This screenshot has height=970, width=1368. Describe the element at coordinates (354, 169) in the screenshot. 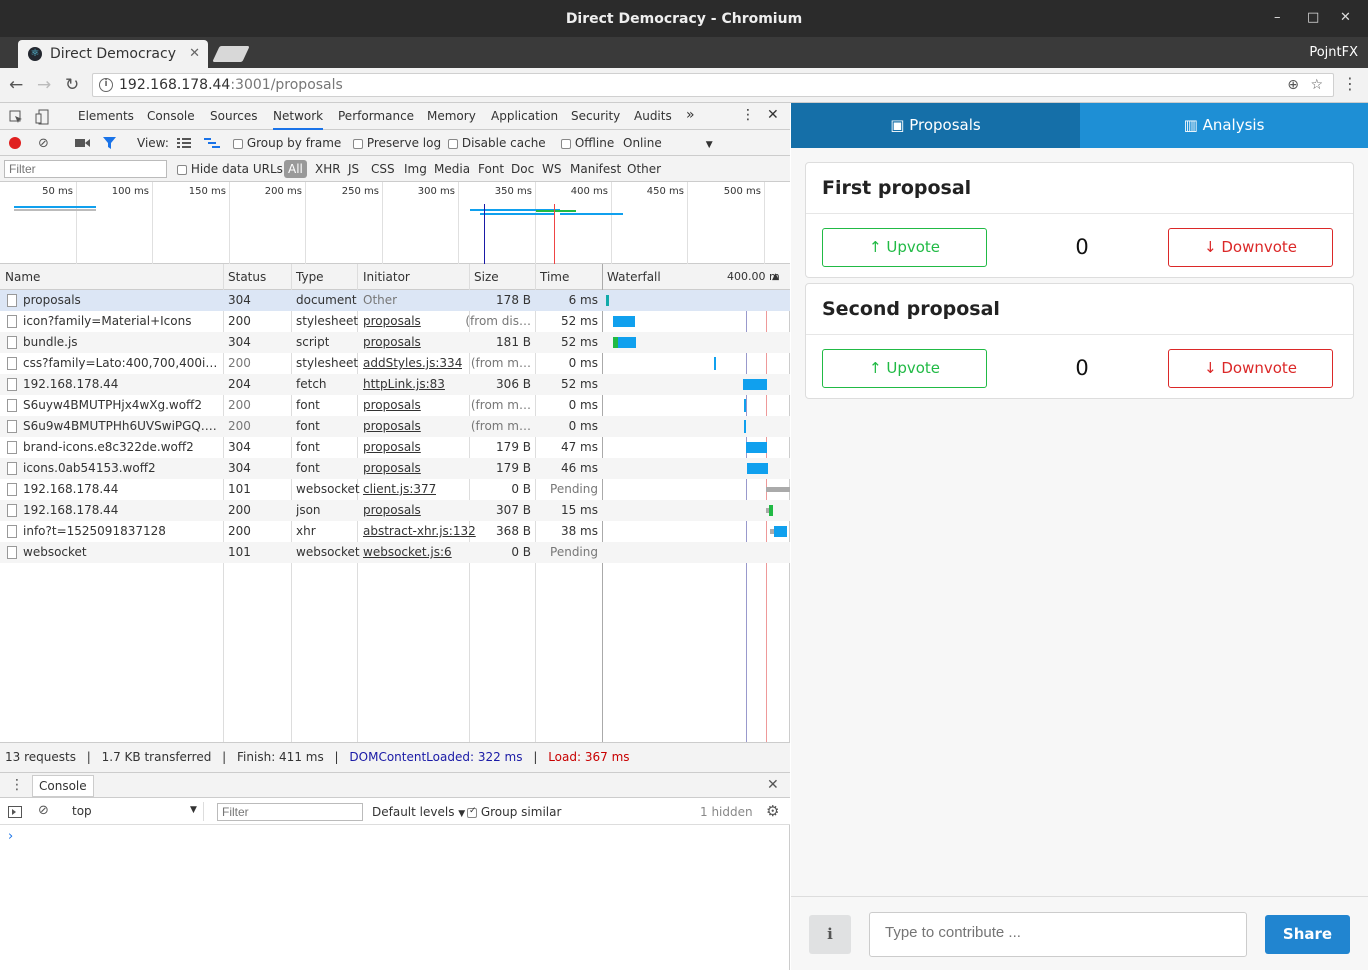

I see `filter-js: JS` at that location.